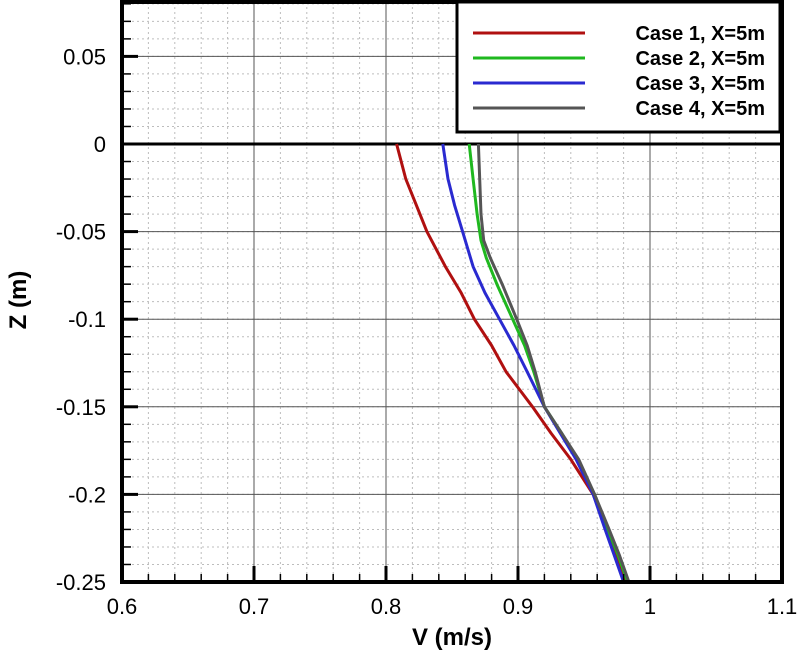 The width and height of the screenshot is (800, 661). What do you see at coordinates (87, 494) in the screenshot?
I see `y-tick-label: -0.2` at bounding box center [87, 494].